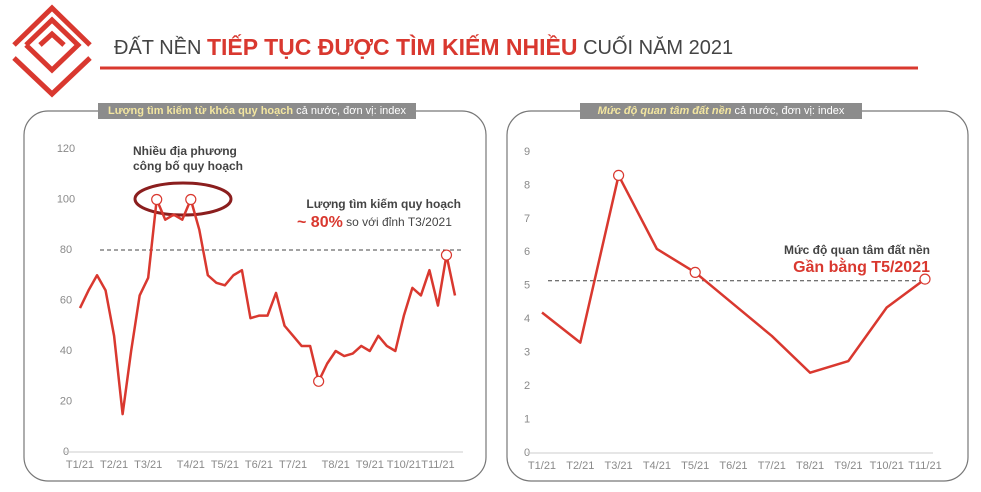  Describe the element at coordinates (527, 252) in the screenshot. I see `y-tick-label: 6` at that location.